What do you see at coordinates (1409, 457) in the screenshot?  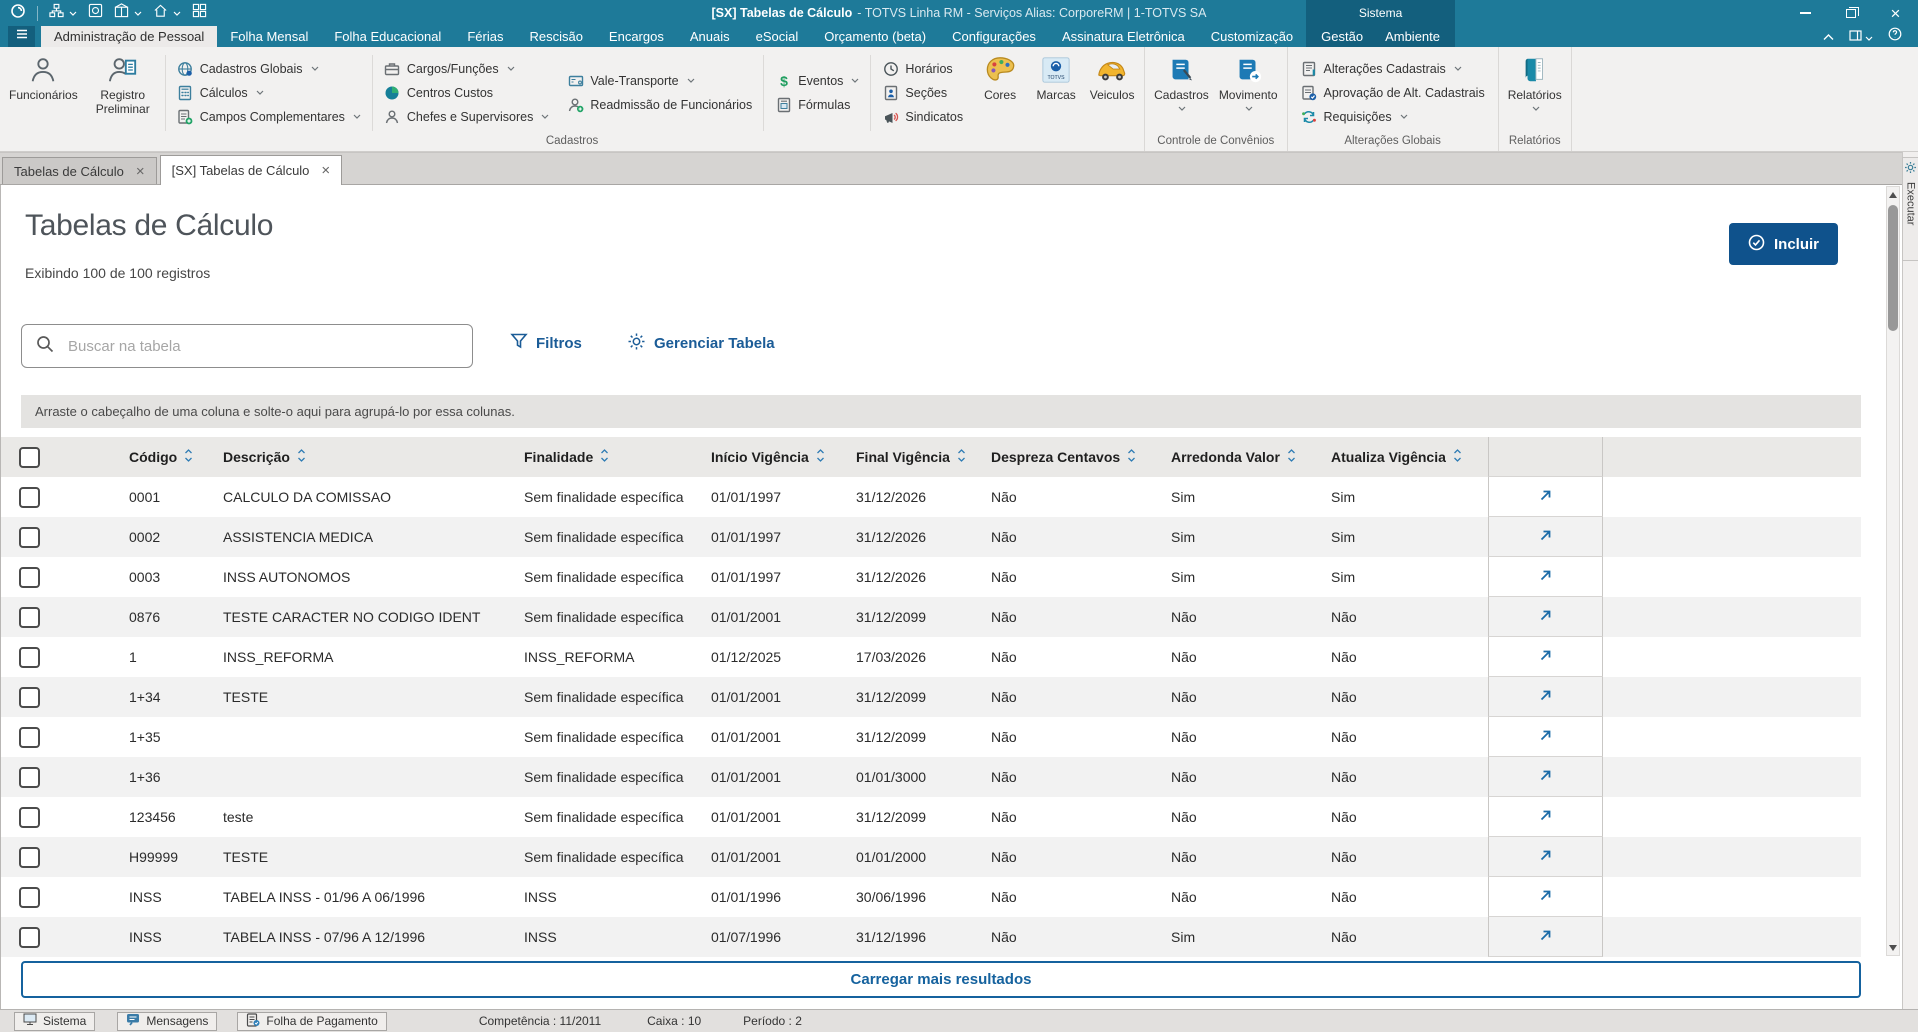 I see `column-header-atualiza-vig-ncia: Atualiza Vigência` at bounding box center [1409, 457].